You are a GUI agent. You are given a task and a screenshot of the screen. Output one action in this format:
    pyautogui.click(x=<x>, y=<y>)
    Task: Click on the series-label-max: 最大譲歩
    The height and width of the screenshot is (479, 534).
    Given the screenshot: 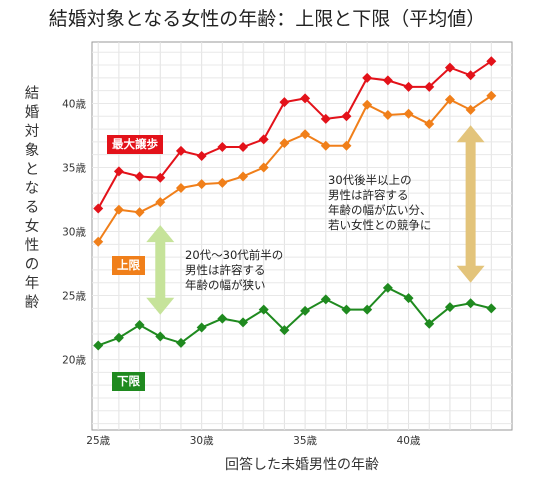 What is the action you would take?
    pyautogui.click(x=135, y=144)
    